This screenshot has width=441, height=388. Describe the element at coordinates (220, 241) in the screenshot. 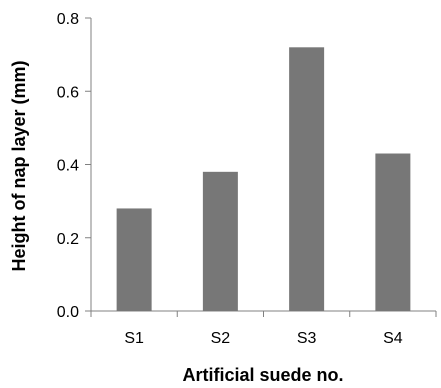

I see `bar-s2` at that location.